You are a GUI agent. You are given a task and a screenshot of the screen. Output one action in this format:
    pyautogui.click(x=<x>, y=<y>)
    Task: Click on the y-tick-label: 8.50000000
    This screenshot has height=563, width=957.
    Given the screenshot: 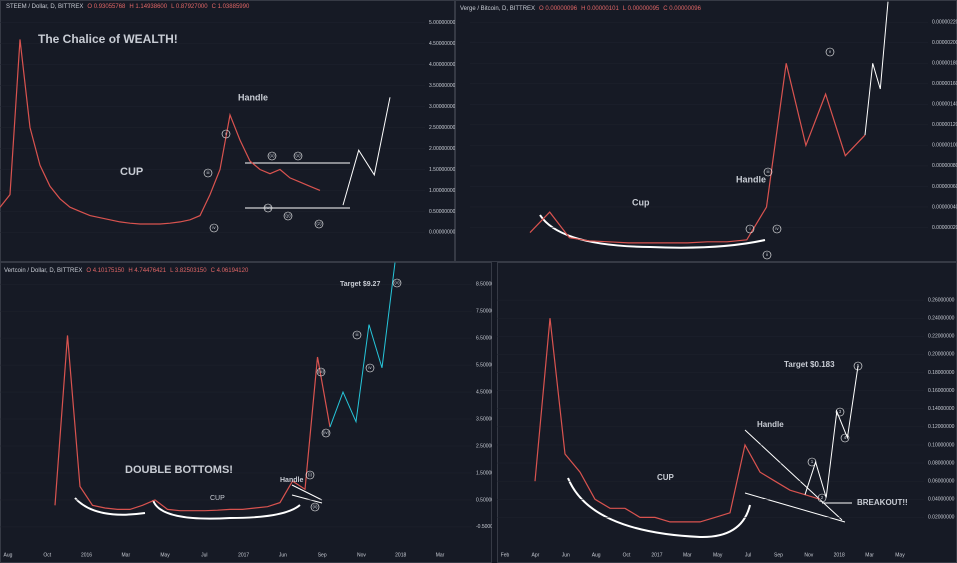 What is the action you would take?
    pyautogui.click(x=489, y=285)
    